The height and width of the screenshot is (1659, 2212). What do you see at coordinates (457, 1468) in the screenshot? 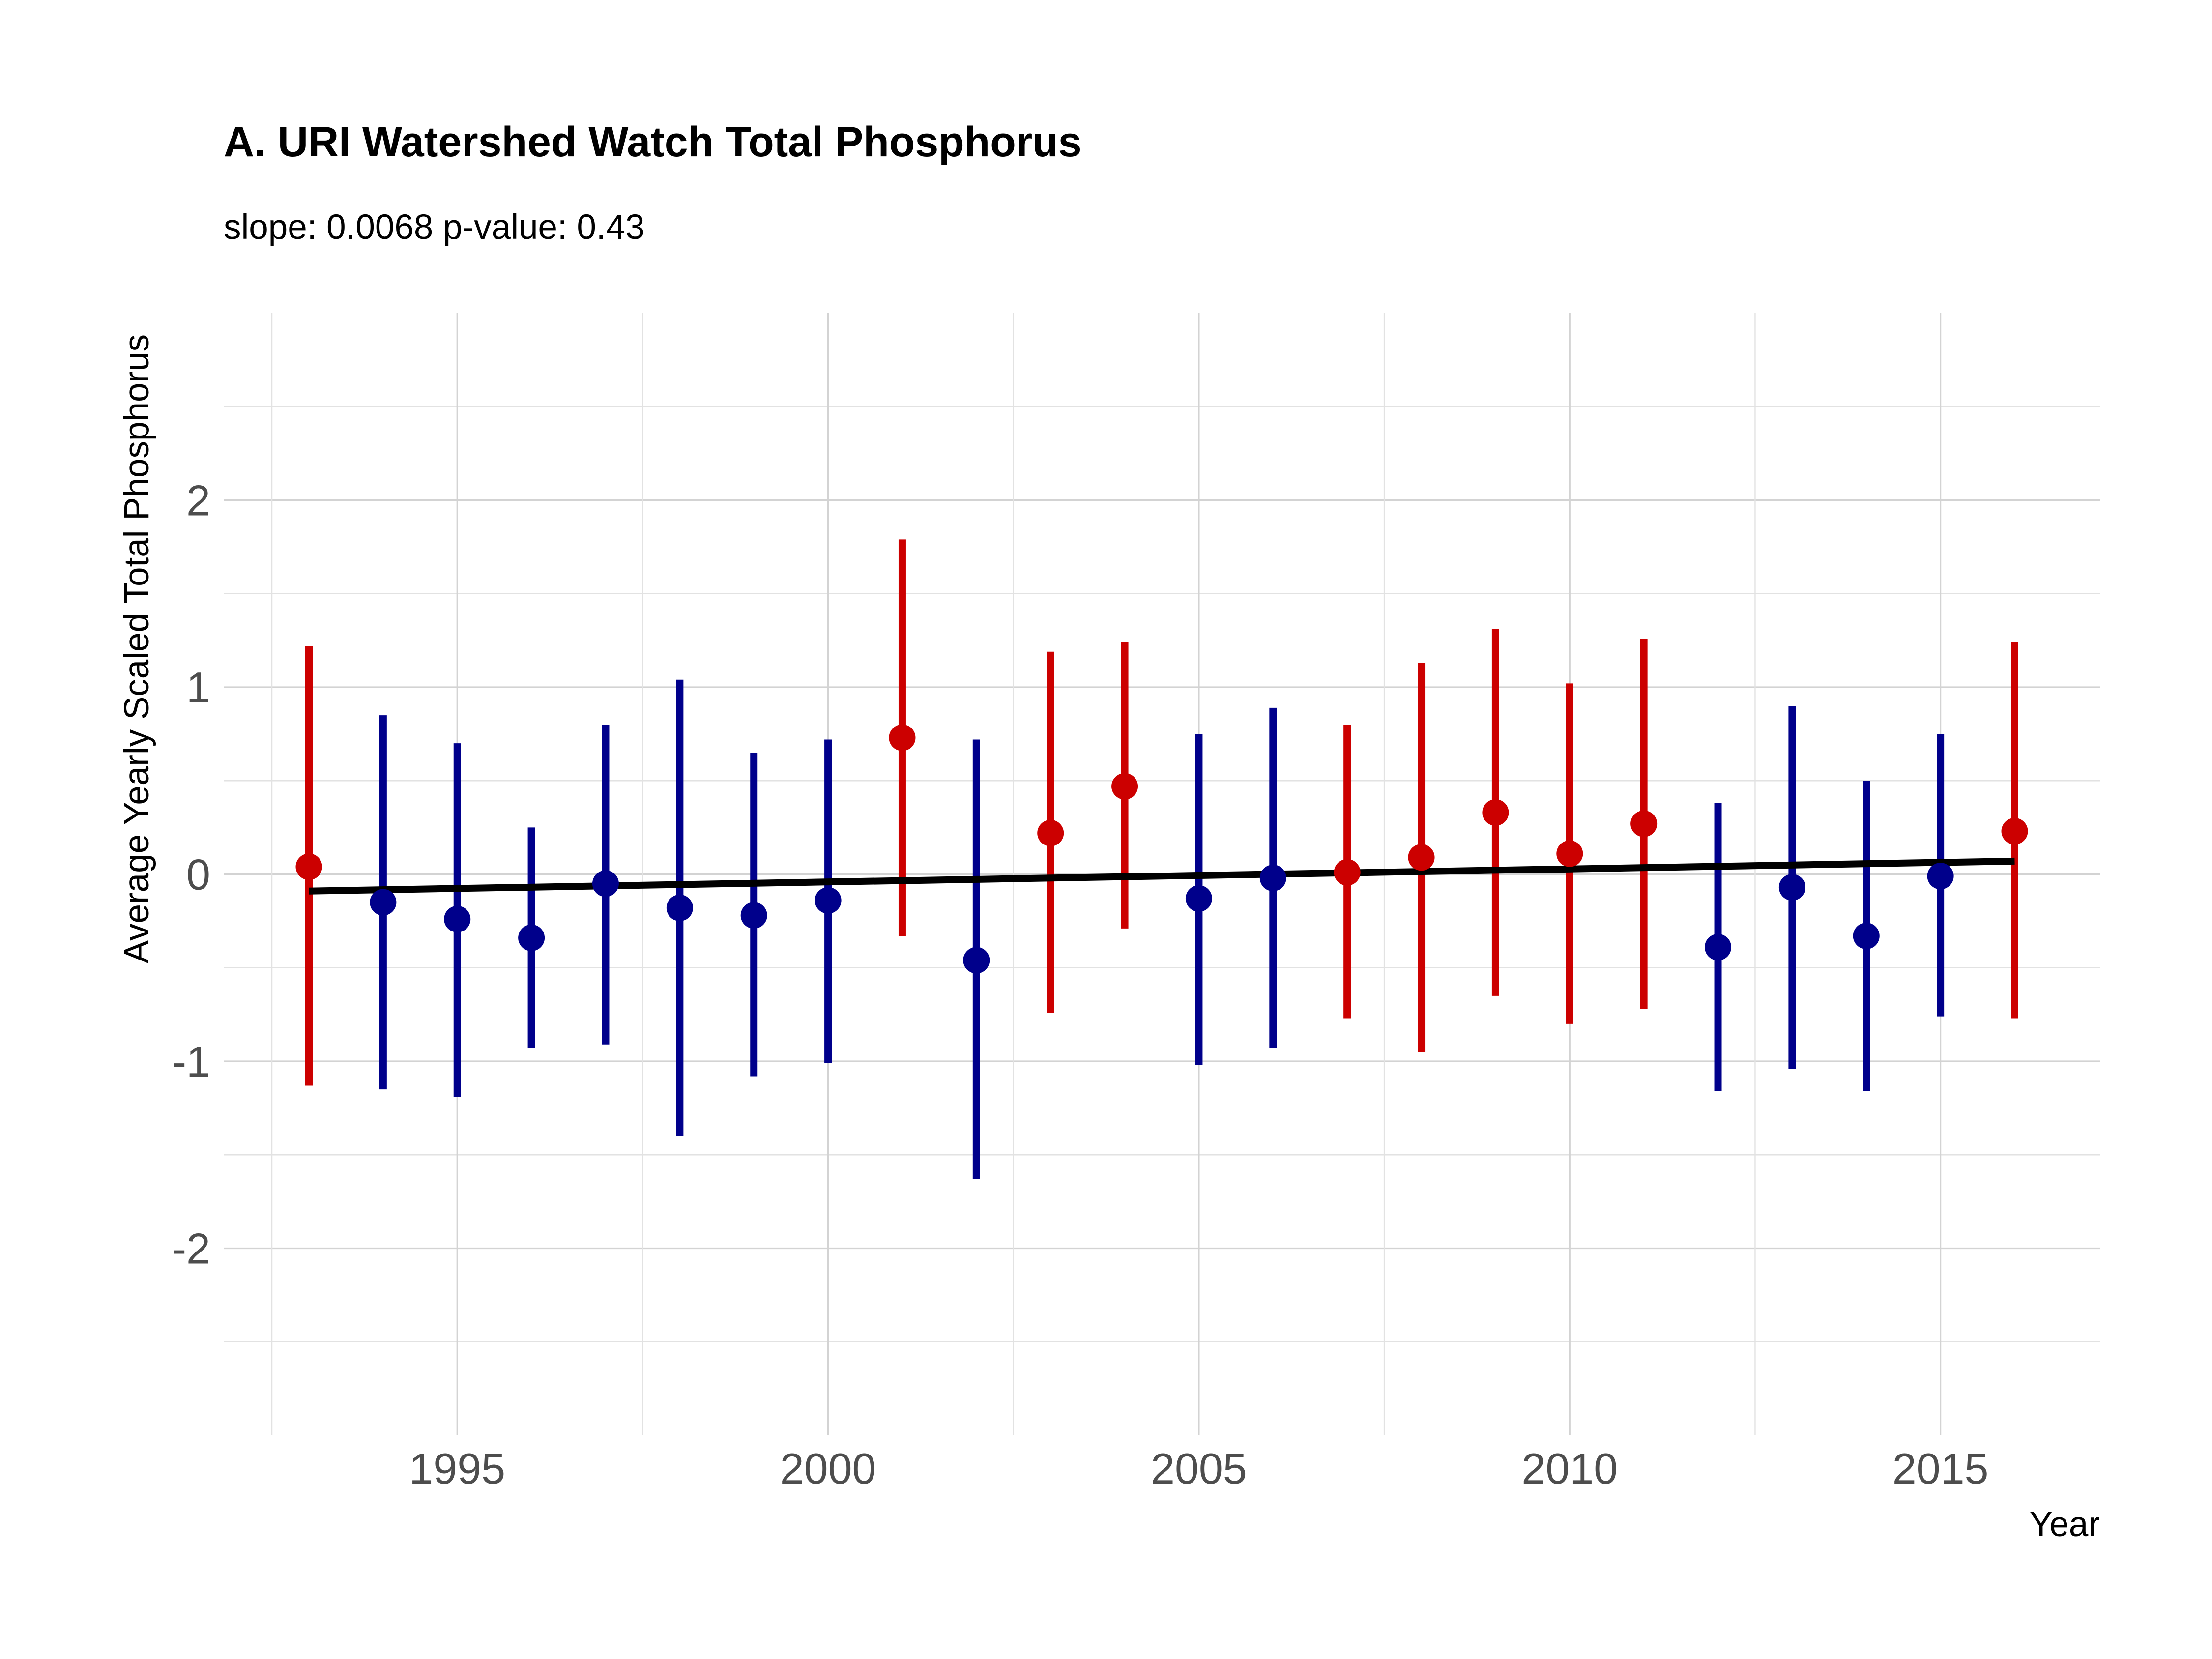
I see `x-tick-label: 1995` at bounding box center [457, 1468].